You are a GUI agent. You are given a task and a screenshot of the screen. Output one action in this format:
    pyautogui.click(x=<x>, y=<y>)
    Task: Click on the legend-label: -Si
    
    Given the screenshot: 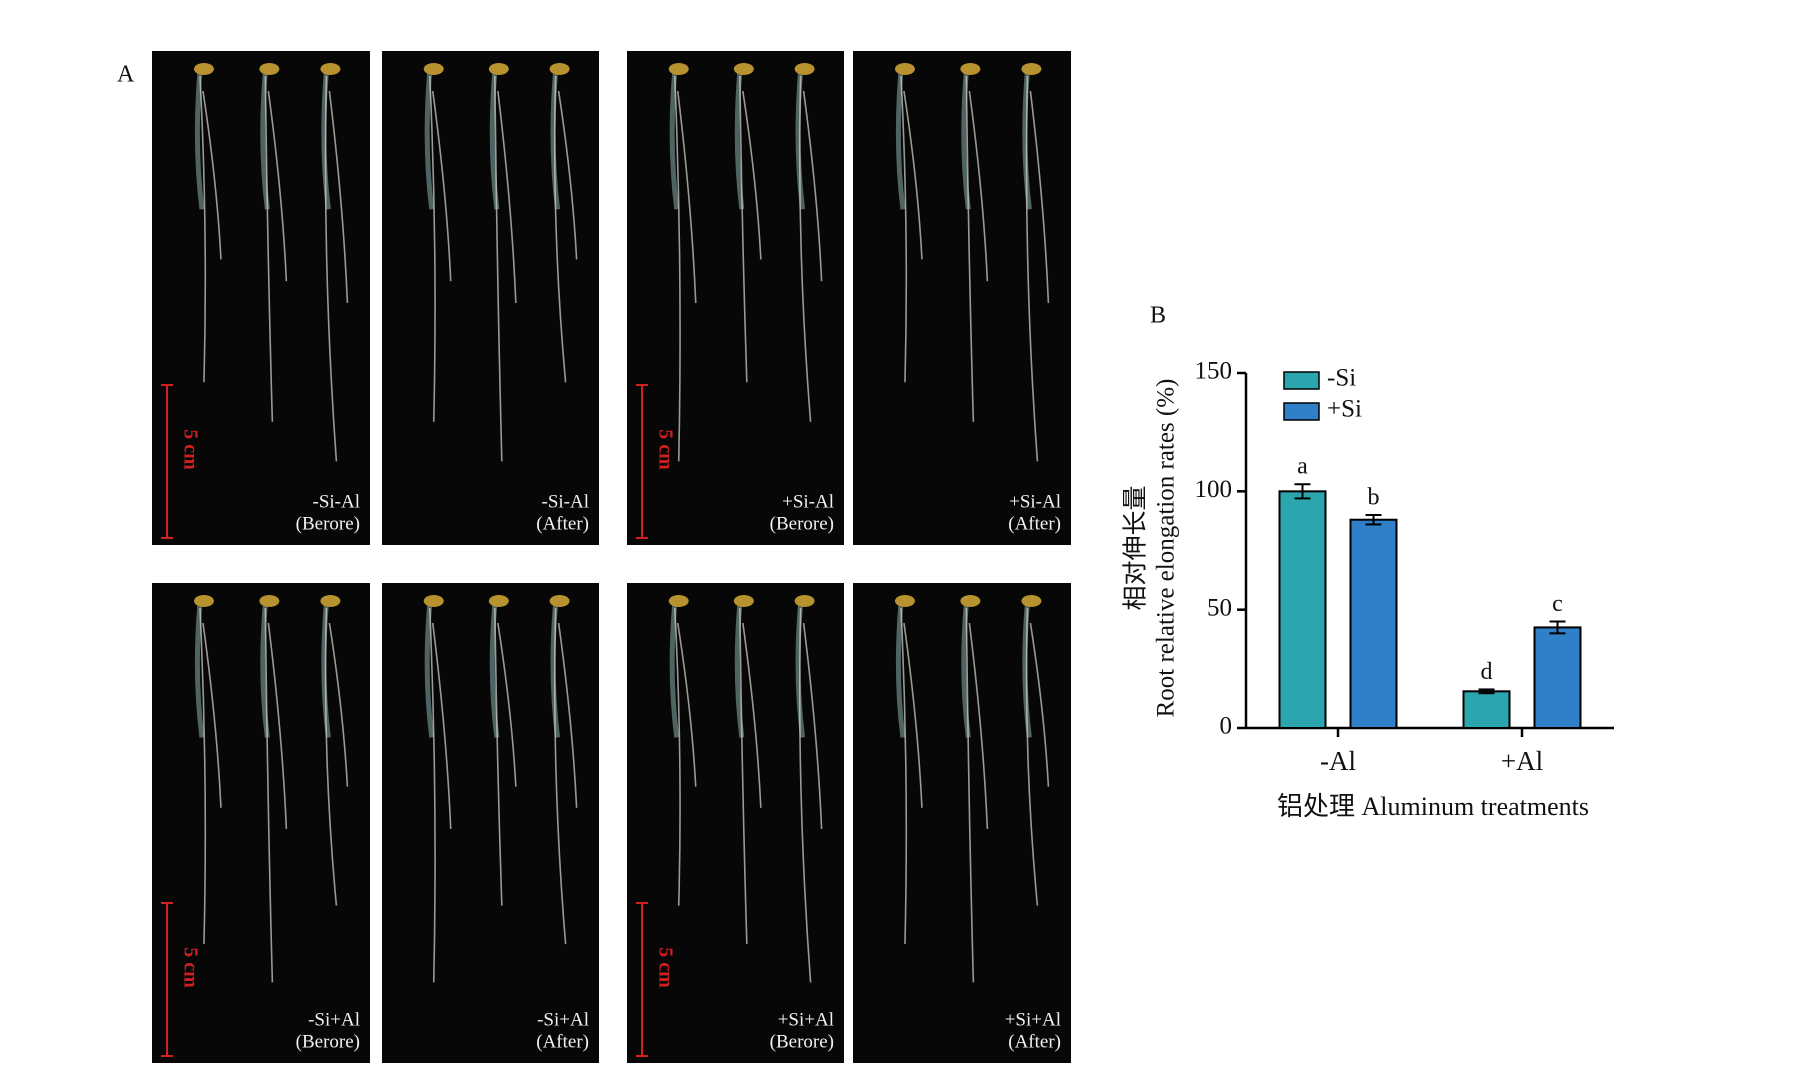 What is the action you would take?
    pyautogui.click(x=1341, y=378)
    